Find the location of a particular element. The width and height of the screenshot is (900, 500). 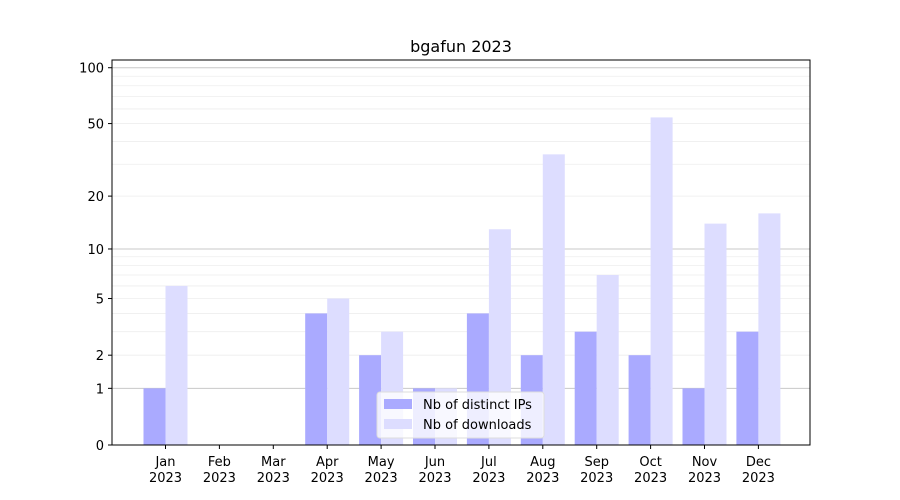

x-tick-label: Sep 2023 is located at coordinates (596, 470).